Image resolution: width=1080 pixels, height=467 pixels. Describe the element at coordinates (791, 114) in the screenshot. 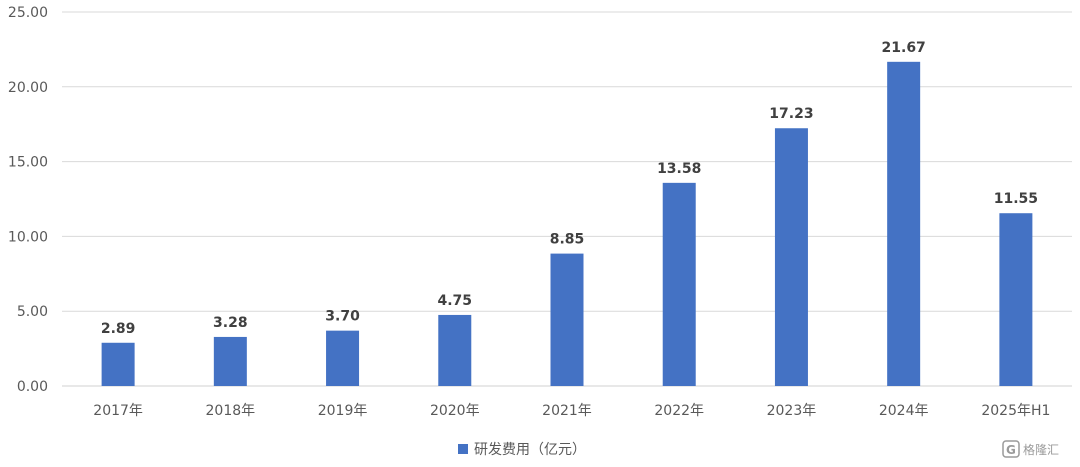

I see `data-label: 17.23` at that location.